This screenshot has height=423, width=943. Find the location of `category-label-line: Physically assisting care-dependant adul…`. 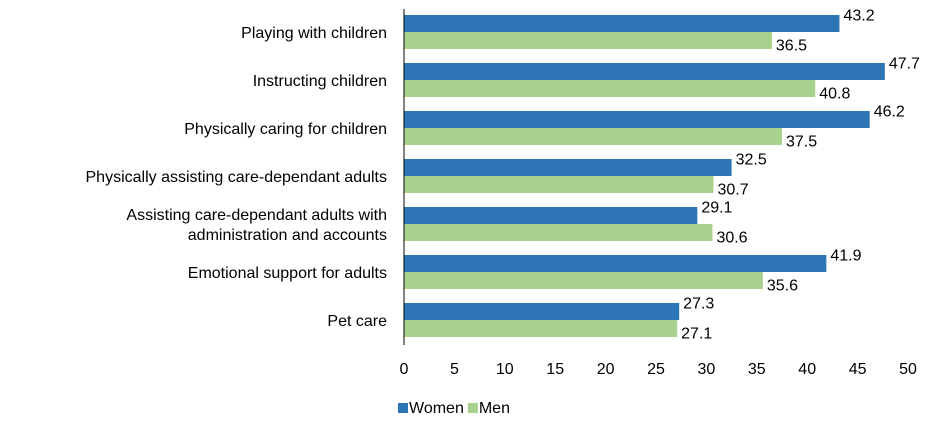

category-label-line: Physically assisting care-dependant adul… is located at coordinates (237, 177).